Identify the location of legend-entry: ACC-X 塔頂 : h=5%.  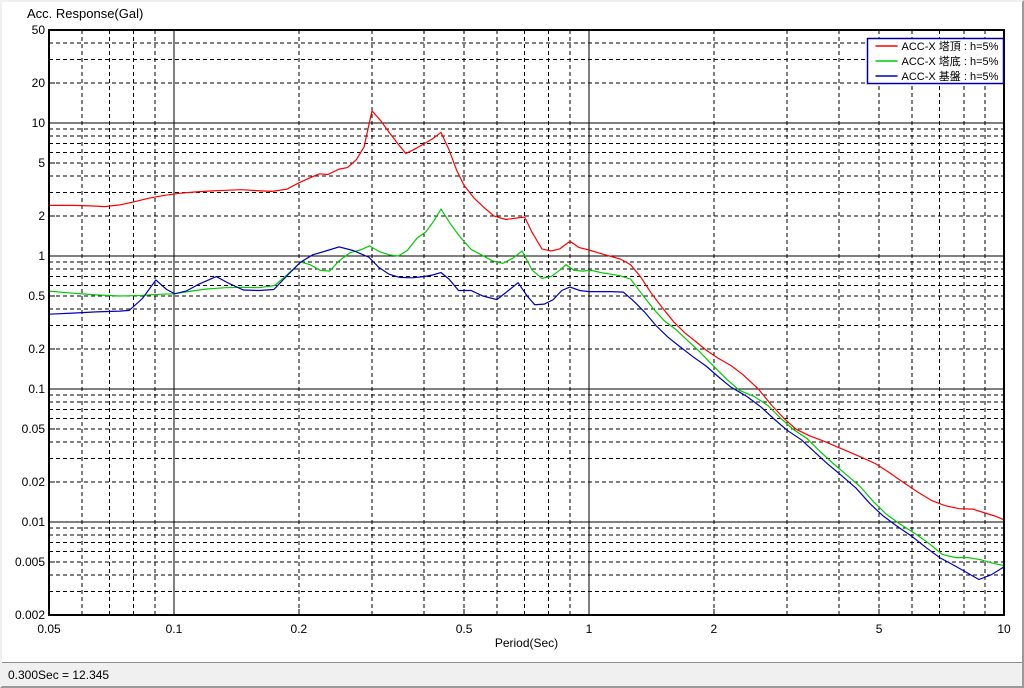
(937, 46).